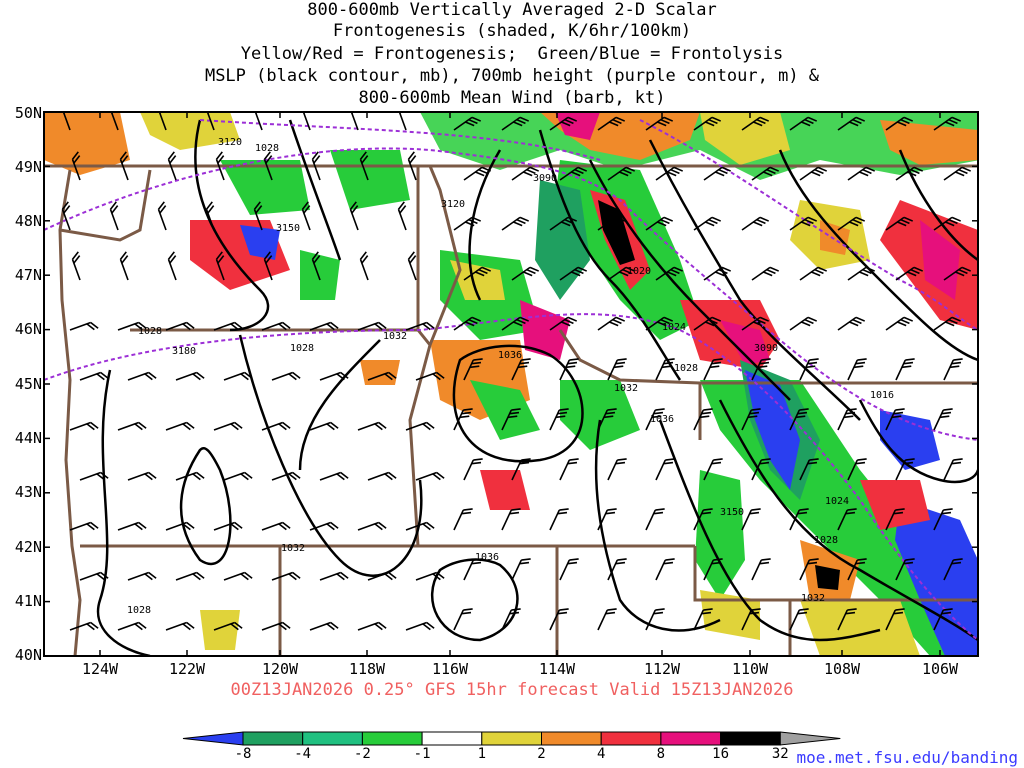 The image size is (1024, 768). What do you see at coordinates (510, 355) in the screenshot?
I see `mslp-label: 1036` at bounding box center [510, 355].